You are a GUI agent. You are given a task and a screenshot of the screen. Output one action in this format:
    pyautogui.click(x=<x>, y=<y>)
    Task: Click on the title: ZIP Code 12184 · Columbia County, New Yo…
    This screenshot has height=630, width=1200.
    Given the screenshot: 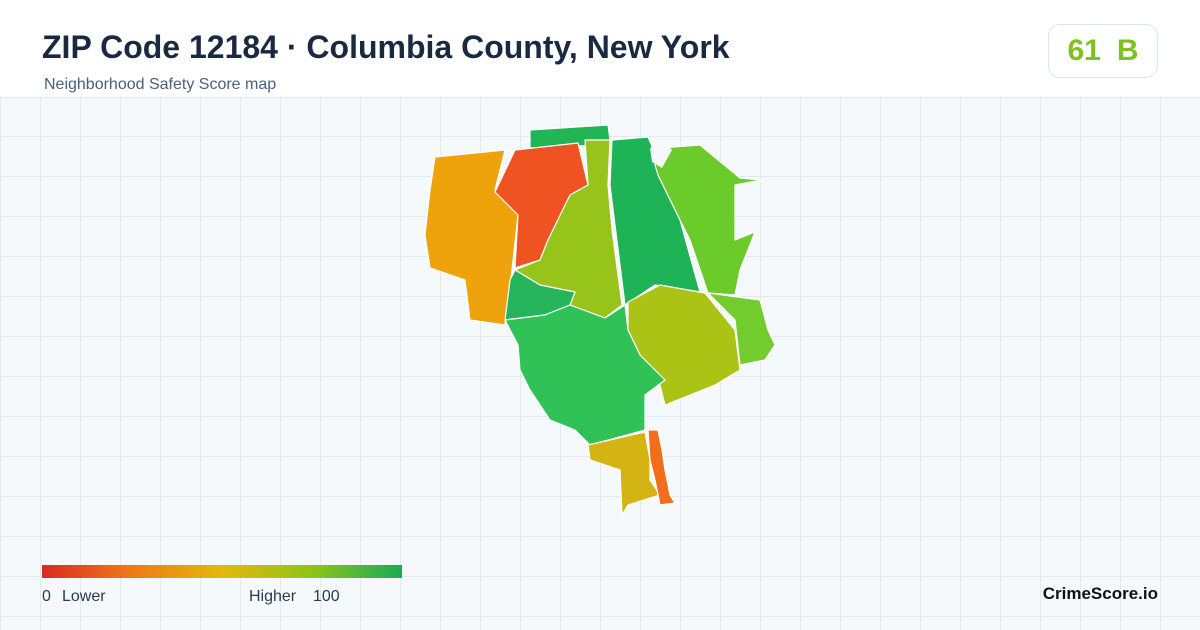 What is the action you would take?
    pyautogui.click(x=386, y=47)
    